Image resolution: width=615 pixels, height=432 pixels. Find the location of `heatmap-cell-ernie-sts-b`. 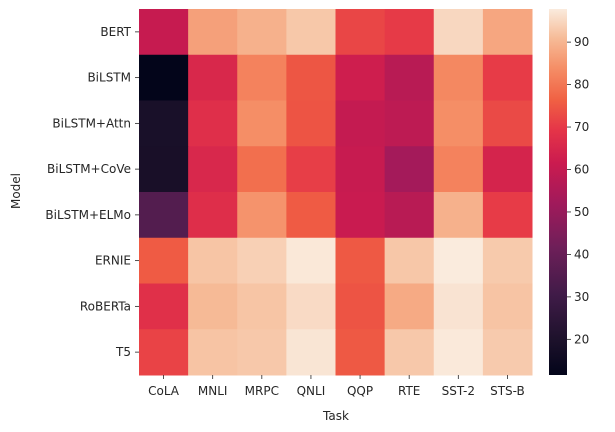

heatmap-cell-ernie-sts-b is located at coordinates (507, 260).